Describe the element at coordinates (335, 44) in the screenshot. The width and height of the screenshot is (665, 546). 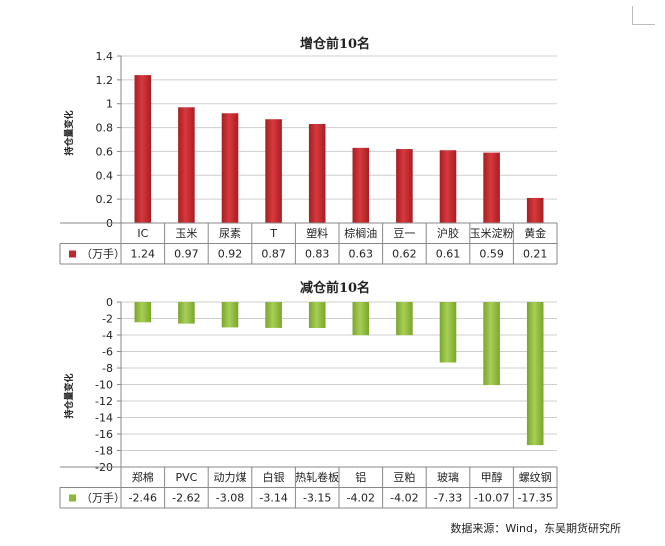
I see `chart-title: 增仓前10名` at that location.